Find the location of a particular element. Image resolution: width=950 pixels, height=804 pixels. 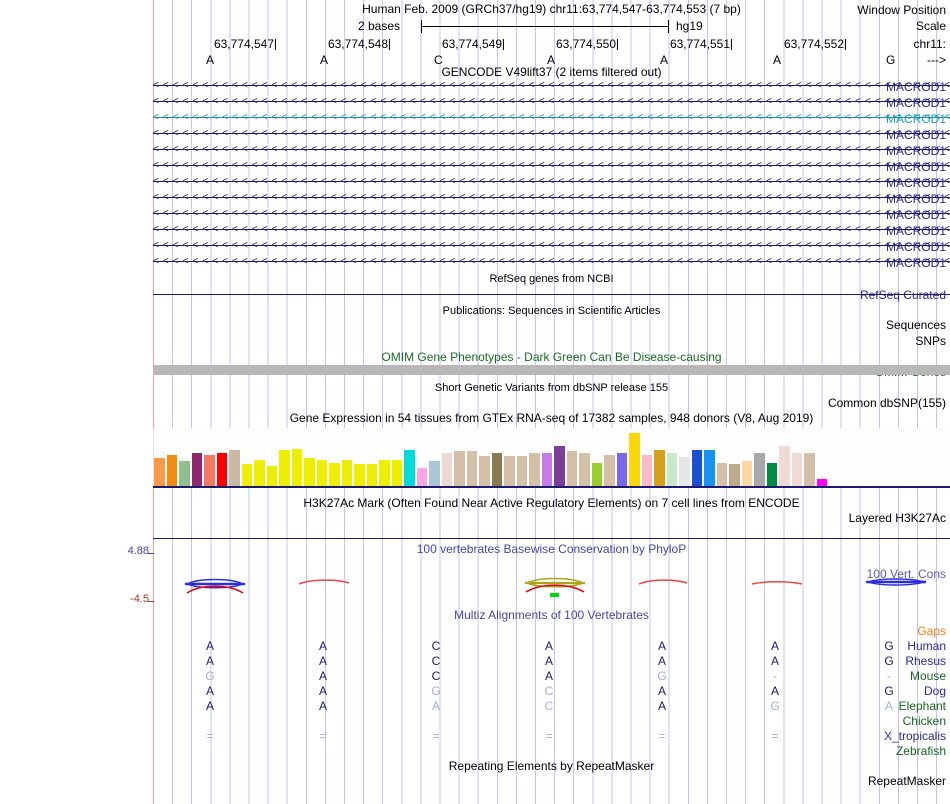

refseq-curated-feature is located at coordinates (551, 294).